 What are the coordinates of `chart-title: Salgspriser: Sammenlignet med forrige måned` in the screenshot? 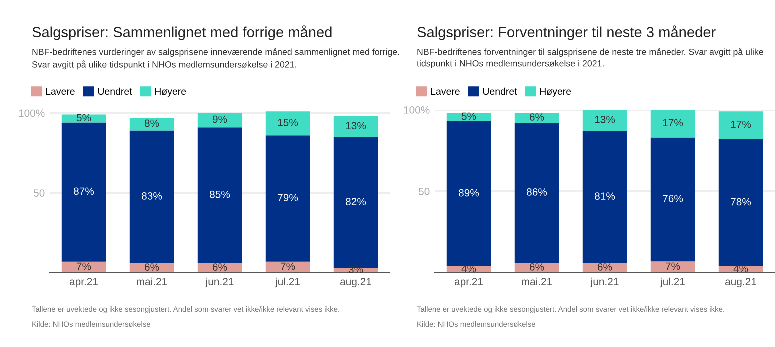 It's located at (182, 33).